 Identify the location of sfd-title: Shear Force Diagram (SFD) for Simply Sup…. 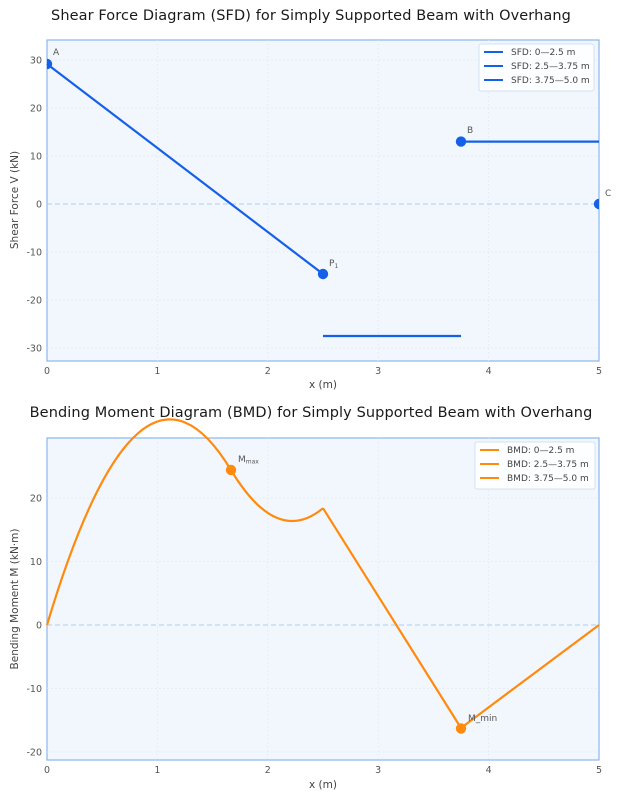
(311, 16).